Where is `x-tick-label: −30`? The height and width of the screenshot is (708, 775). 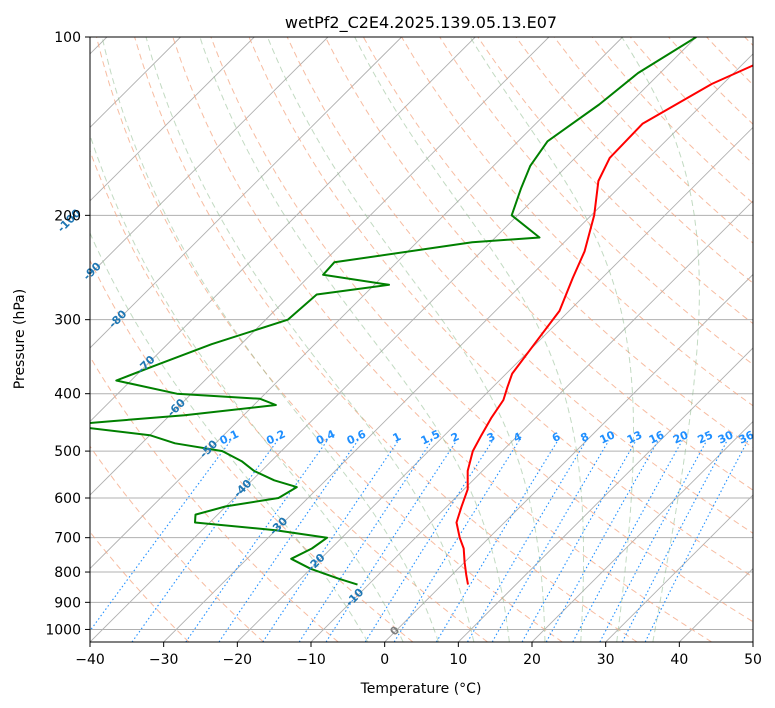
x-tick-label: −30 is located at coordinates (164, 660).